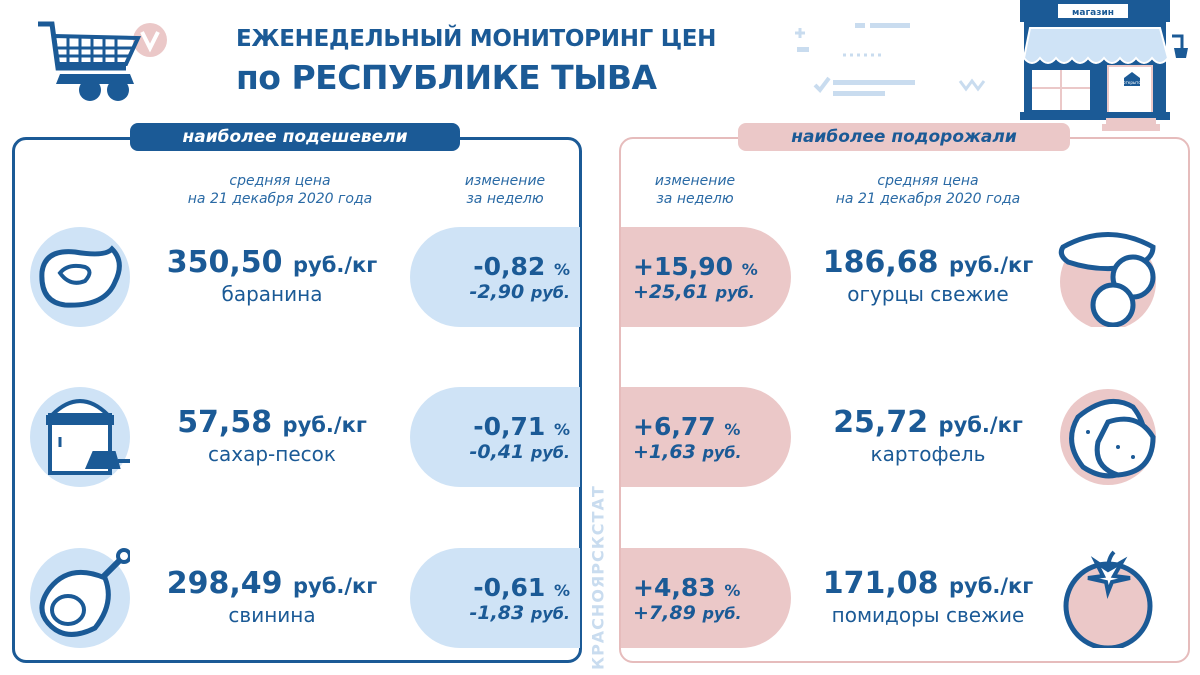  I want to click on pork-ham-icon, so click(80, 598).